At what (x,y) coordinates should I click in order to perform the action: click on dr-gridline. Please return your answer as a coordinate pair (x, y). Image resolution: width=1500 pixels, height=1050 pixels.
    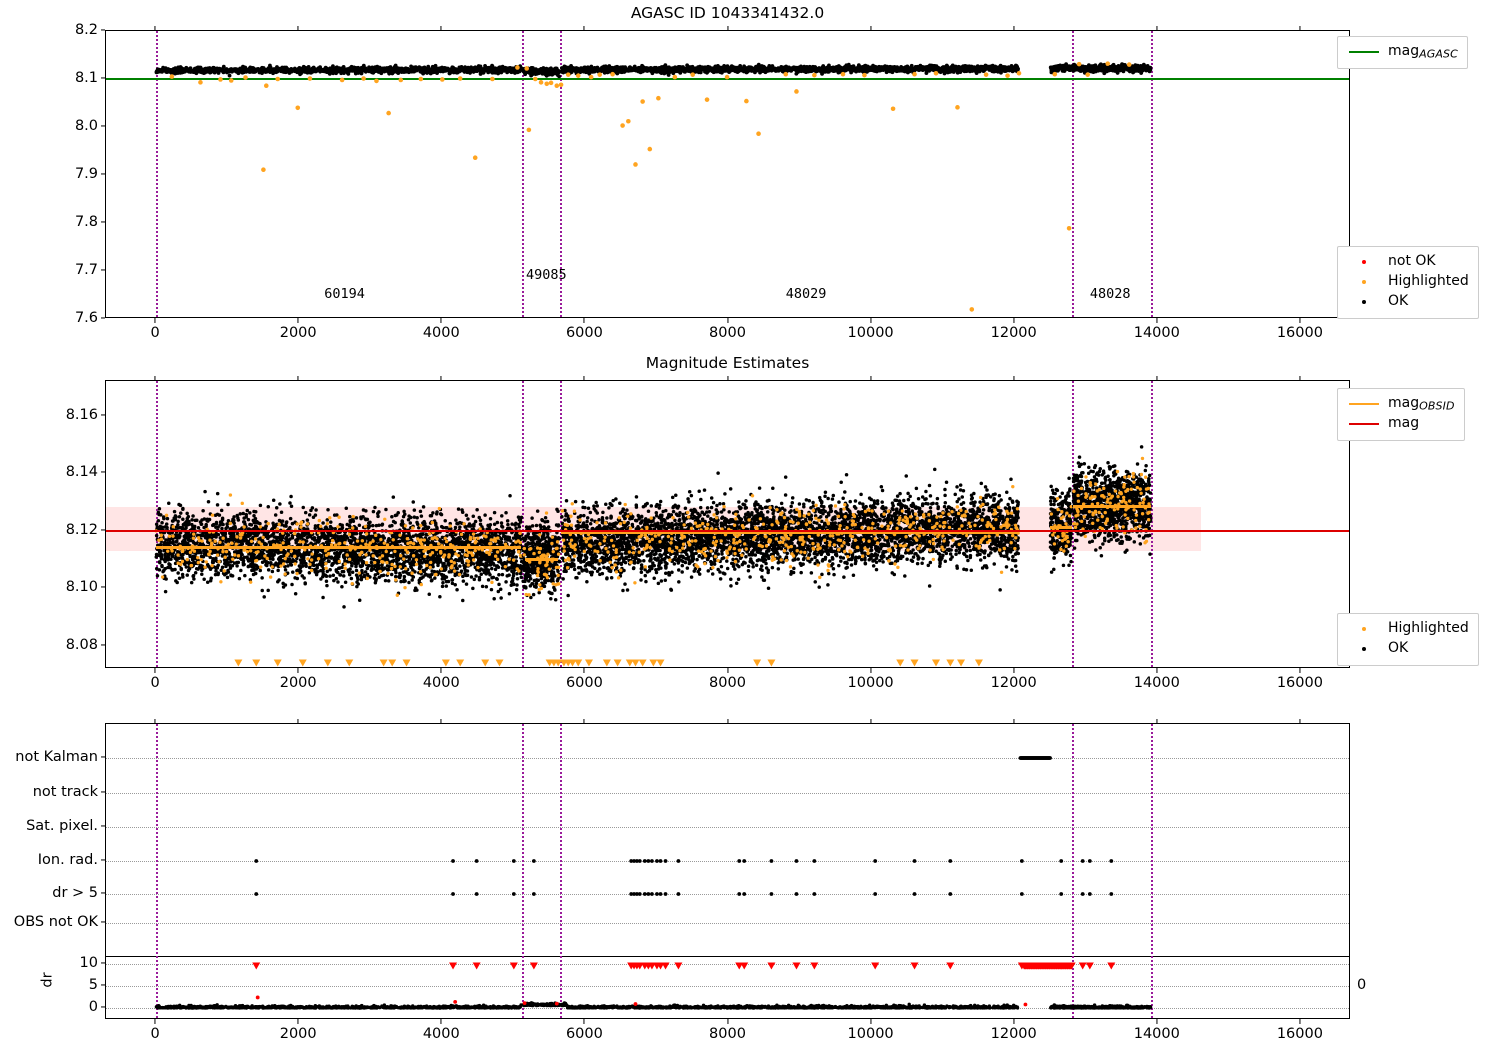
    Looking at the image, I should click on (727, 964).